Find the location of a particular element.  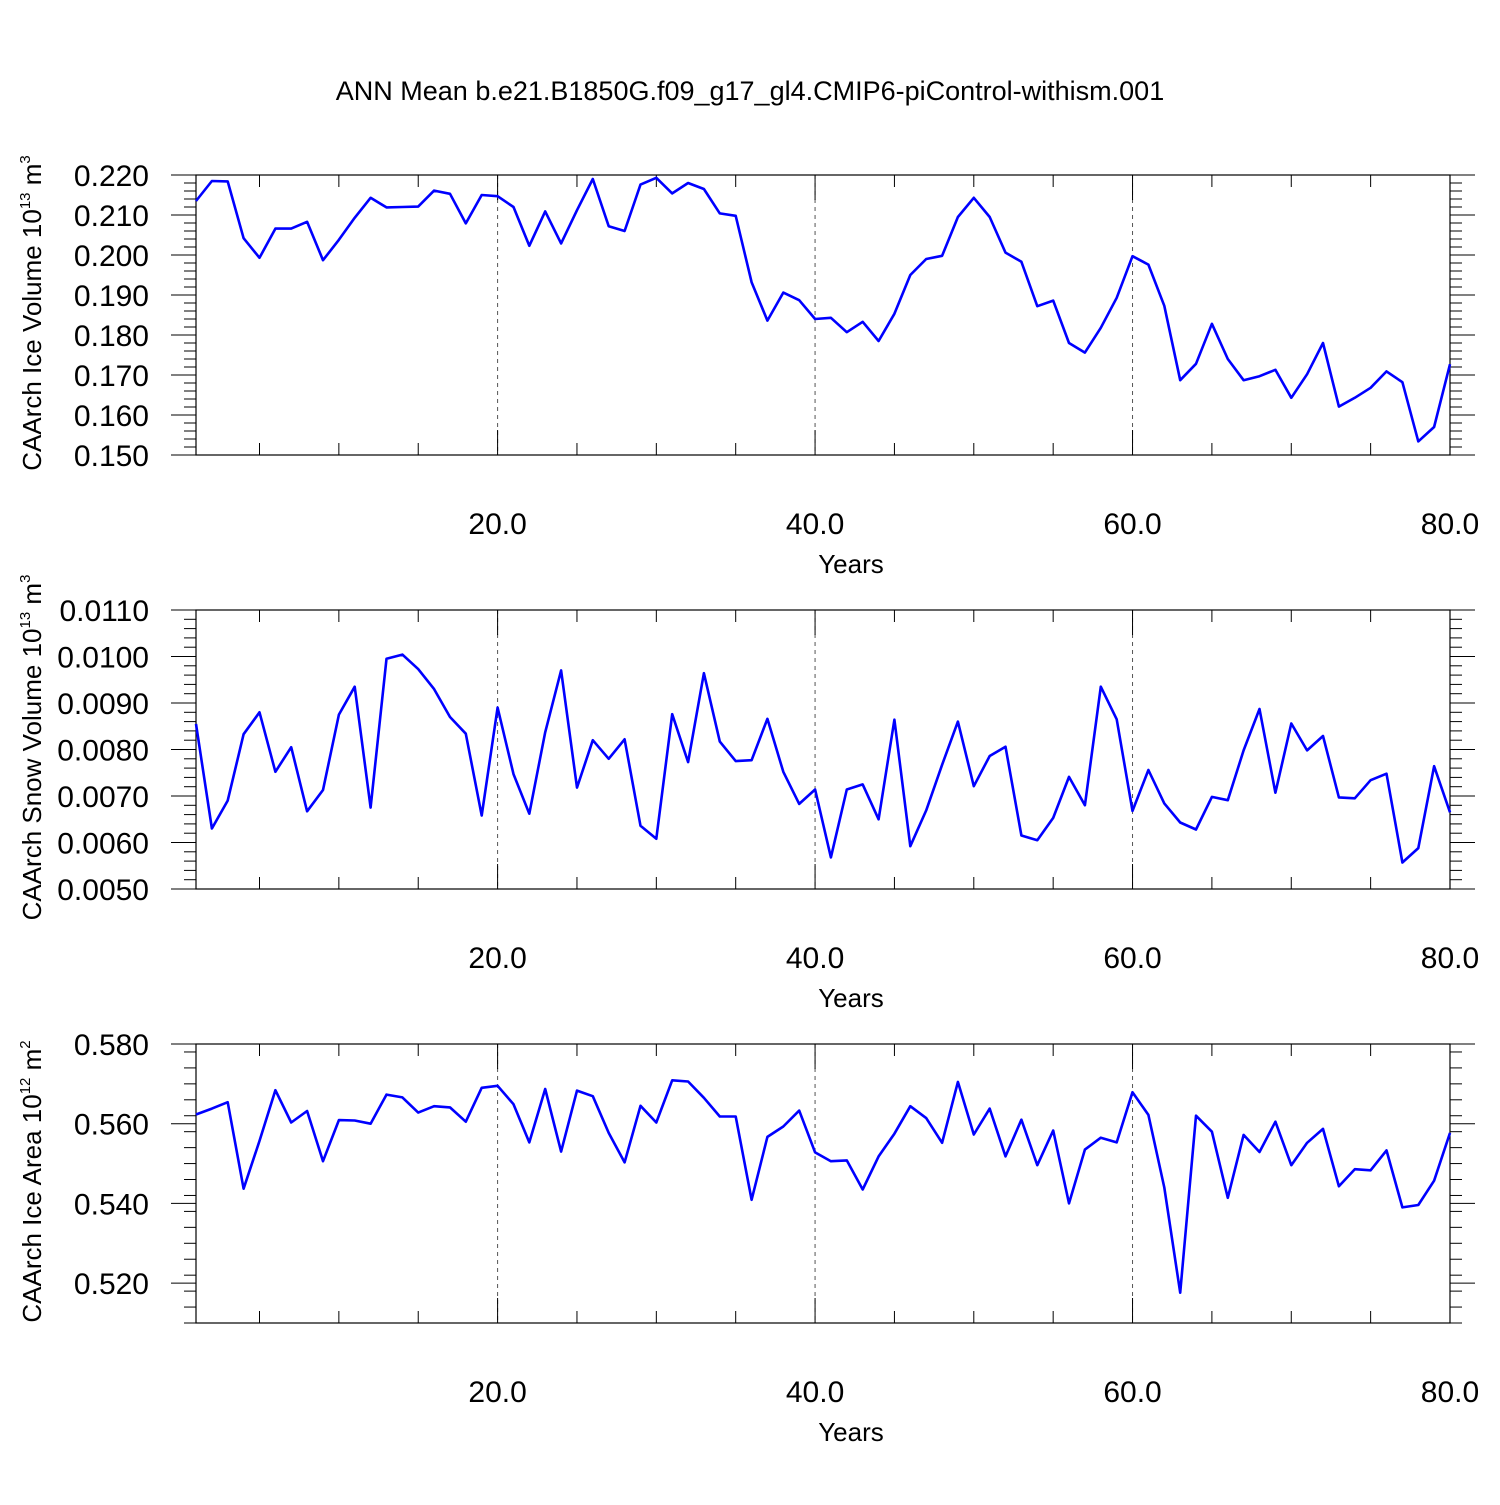

y-tick-label: 0.0050 is located at coordinates (103, 890).